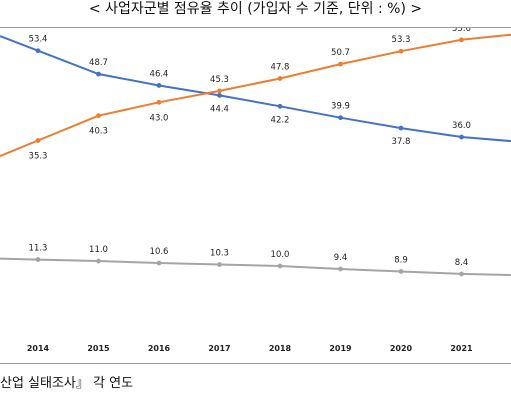 Image resolution: width=511 pixels, height=400 pixels. I want to click on series-2-data-label-2014: 35.3, so click(38, 157).